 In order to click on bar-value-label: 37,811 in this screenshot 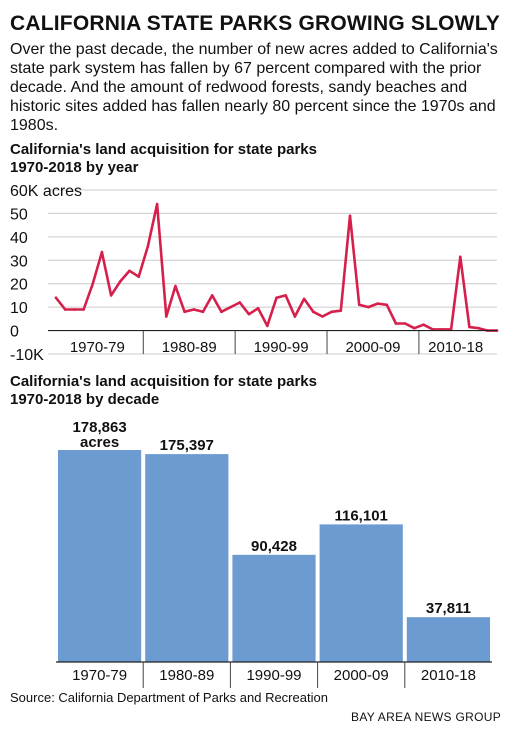, I will do `click(448, 608)`.